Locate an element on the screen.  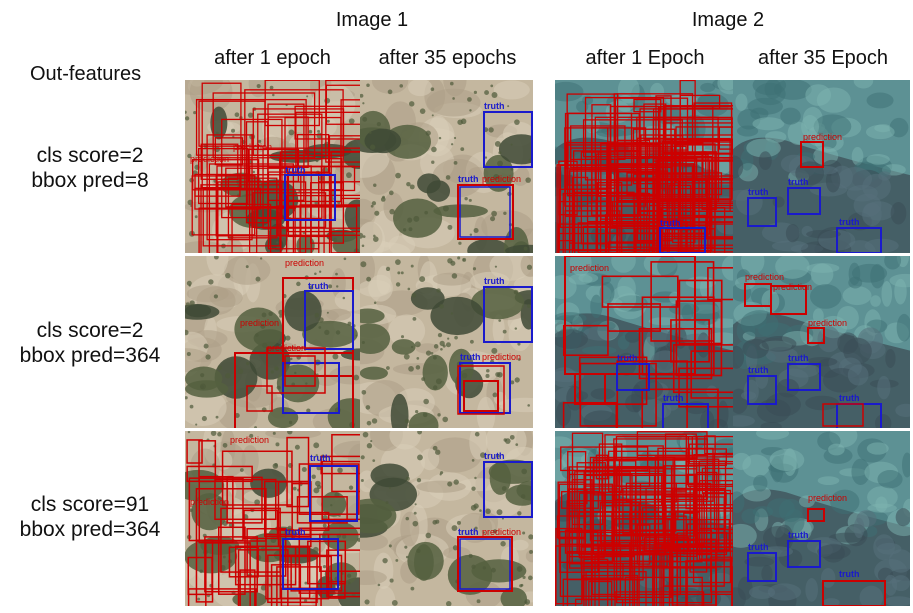
tile-row1-image1-epoch1: truth prediction prediction is located at coordinates (272, 166).